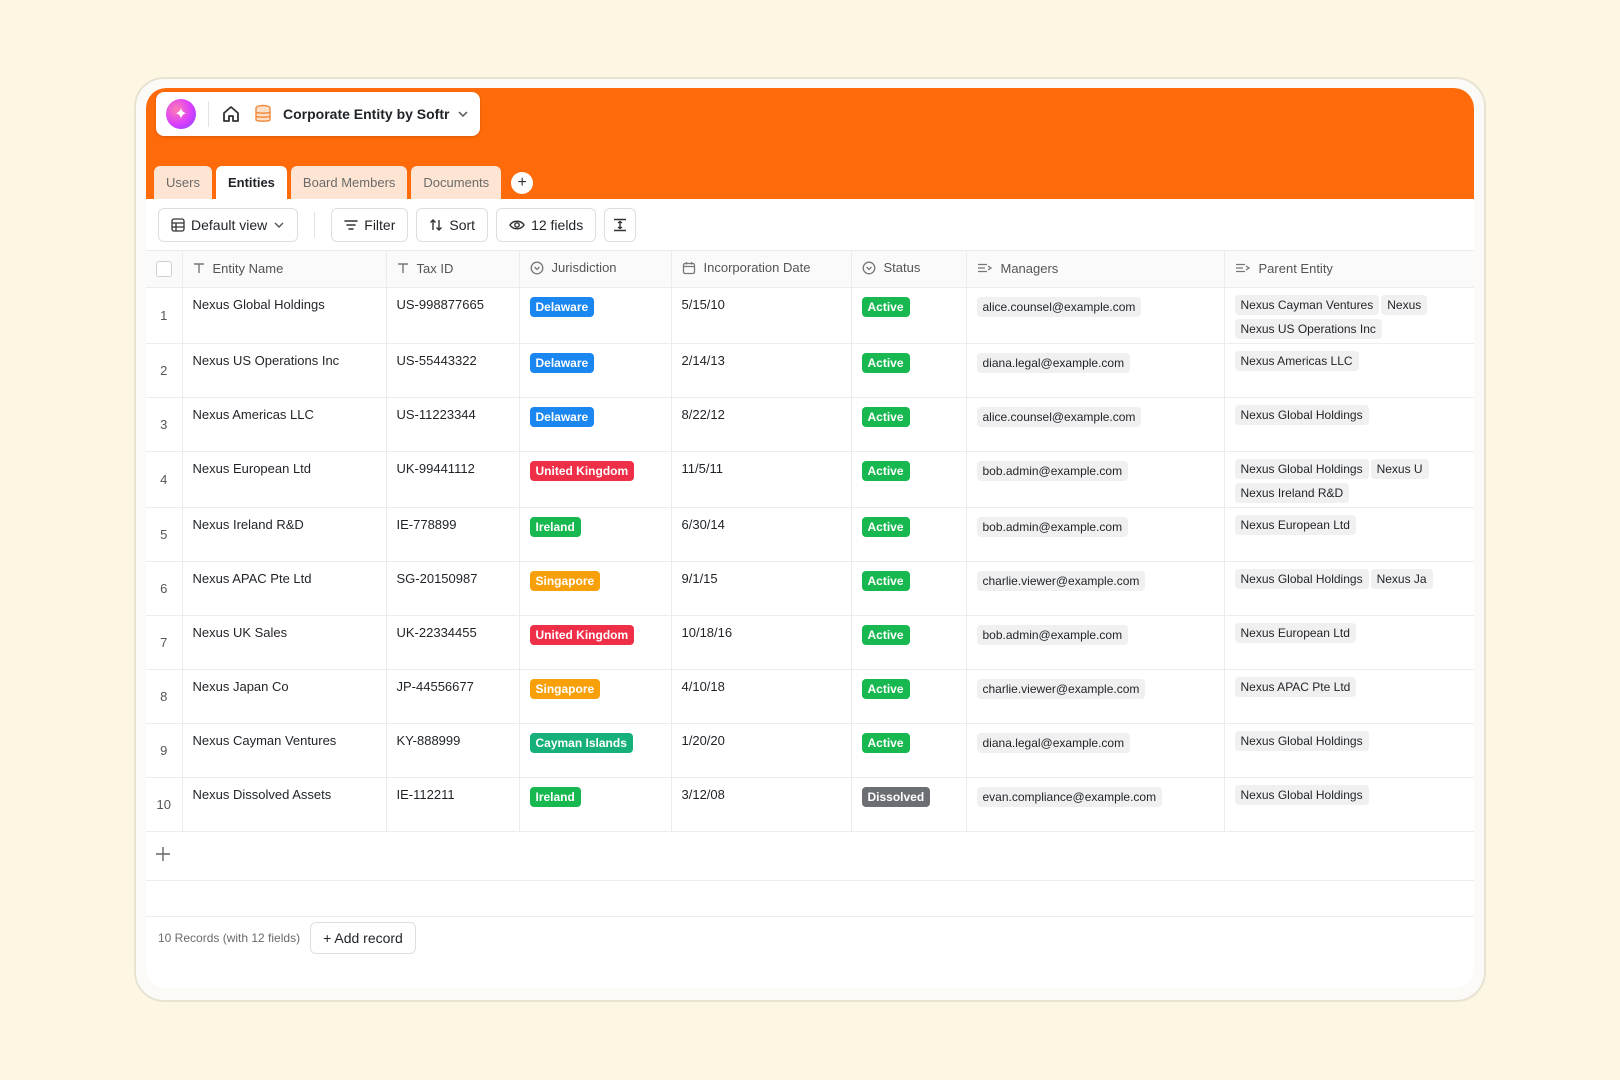  Describe the element at coordinates (595, 750) in the screenshot. I see `jurisdiction-cell: Cayman Islands` at that location.